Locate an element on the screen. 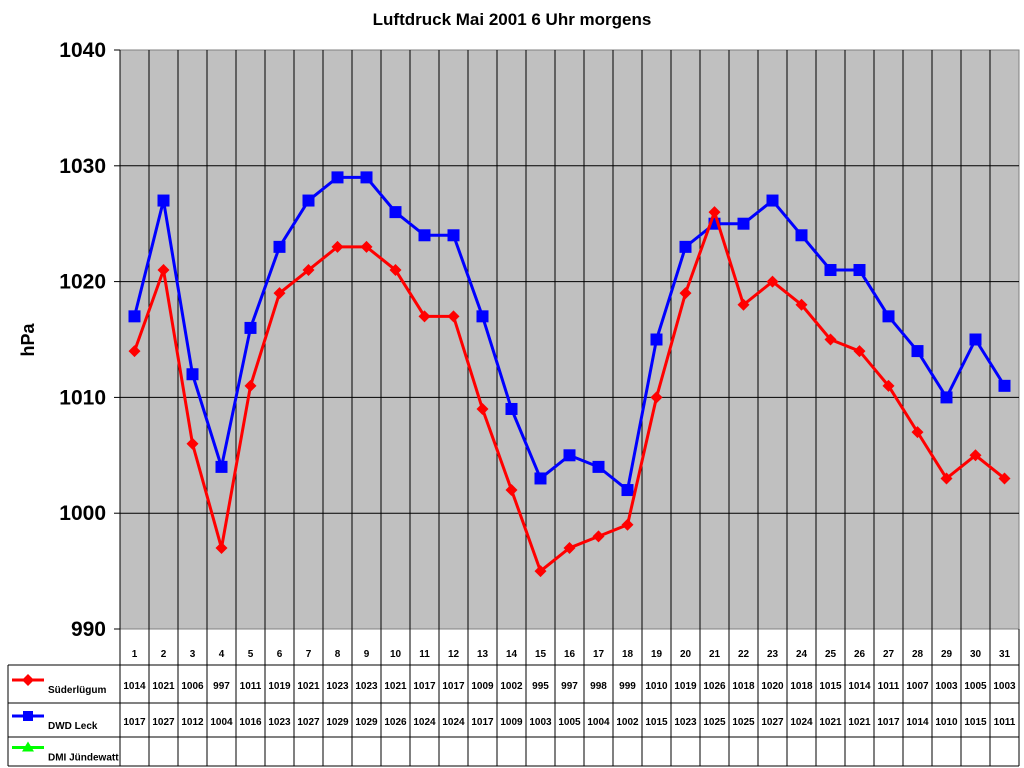 The image size is (1024, 768). table-value: 1016 is located at coordinates (250, 722).